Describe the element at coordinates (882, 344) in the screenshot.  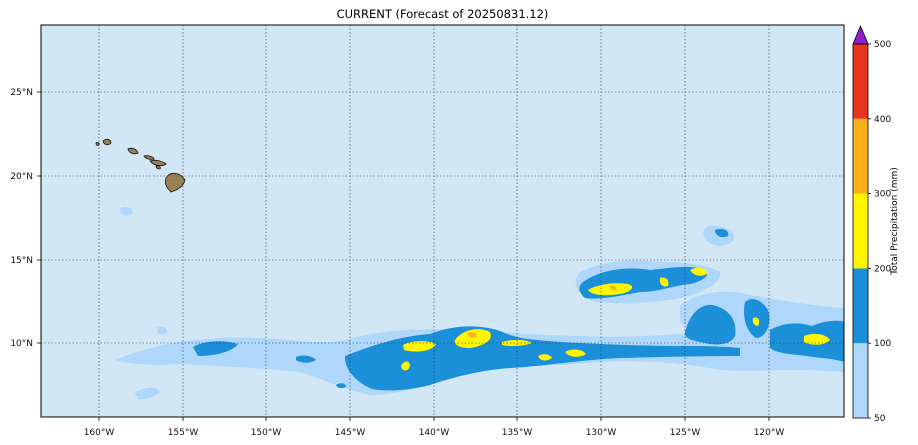
I see `colorbar-tick-label: 100` at that location.